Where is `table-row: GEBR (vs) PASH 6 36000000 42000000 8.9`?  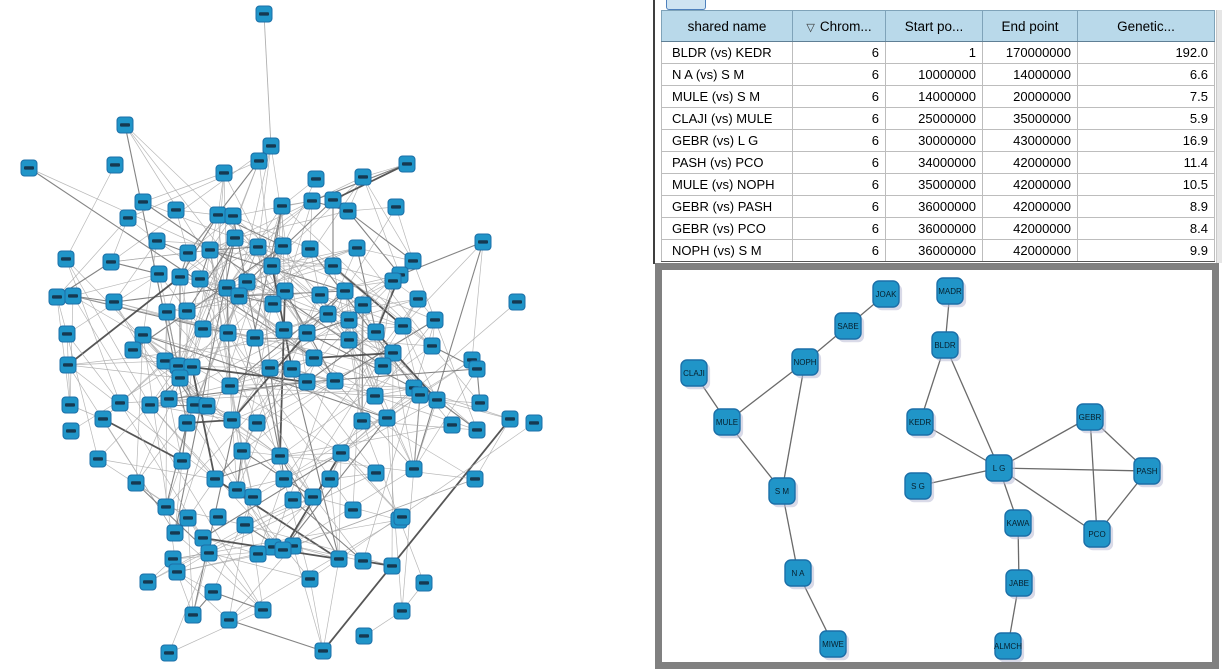 table-row: GEBR (vs) PASH 6 36000000 42000000 8.9 is located at coordinates (938, 206).